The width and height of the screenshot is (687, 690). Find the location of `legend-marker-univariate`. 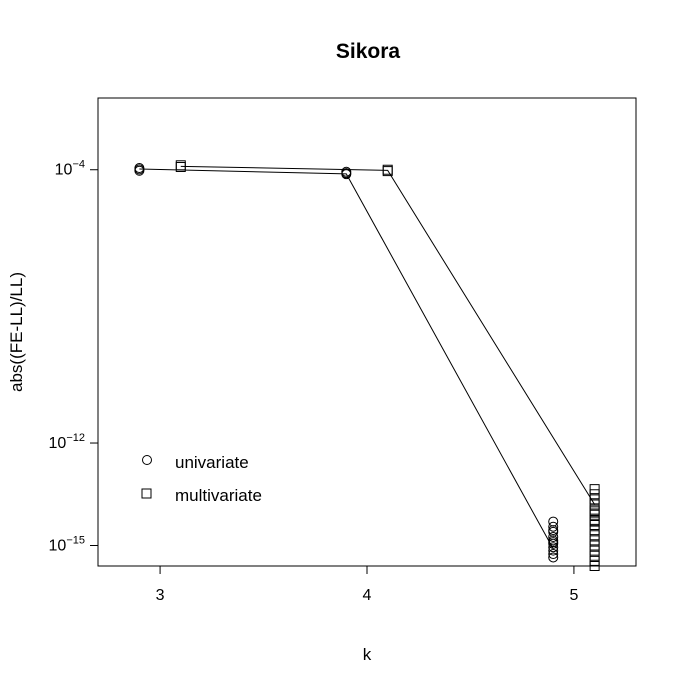

legend-marker-univariate is located at coordinates (147, 460).